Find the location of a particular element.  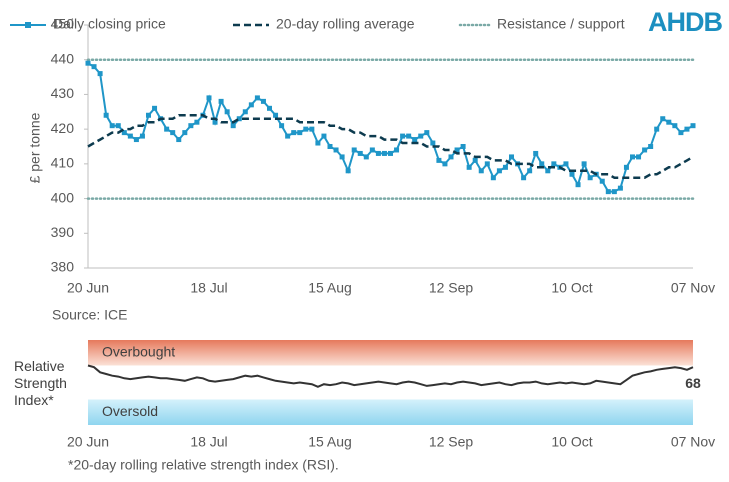

y-tick-label: 430 is located at coordinates (63, 93).